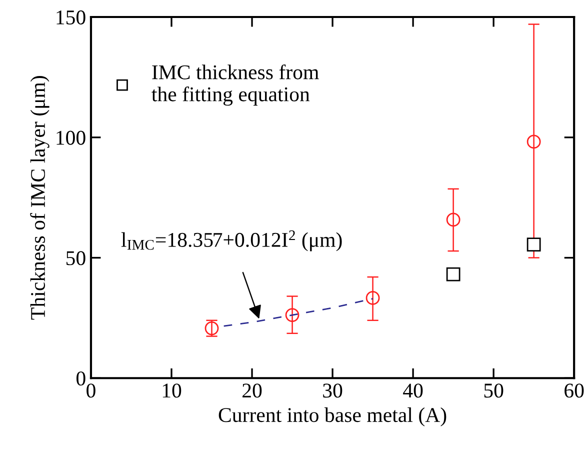 The height and width of the screenshot is (460, 587). Describe the element at coordinates (332, 391) in the screenshot. I see `x-tick-label: 30` at that location.